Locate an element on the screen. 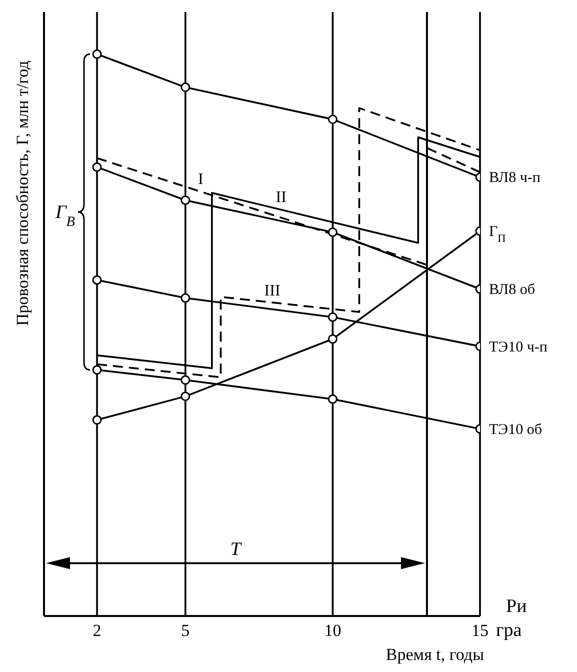  series-label: ТЭ10 ч-п is located at coordinates (518, 347).